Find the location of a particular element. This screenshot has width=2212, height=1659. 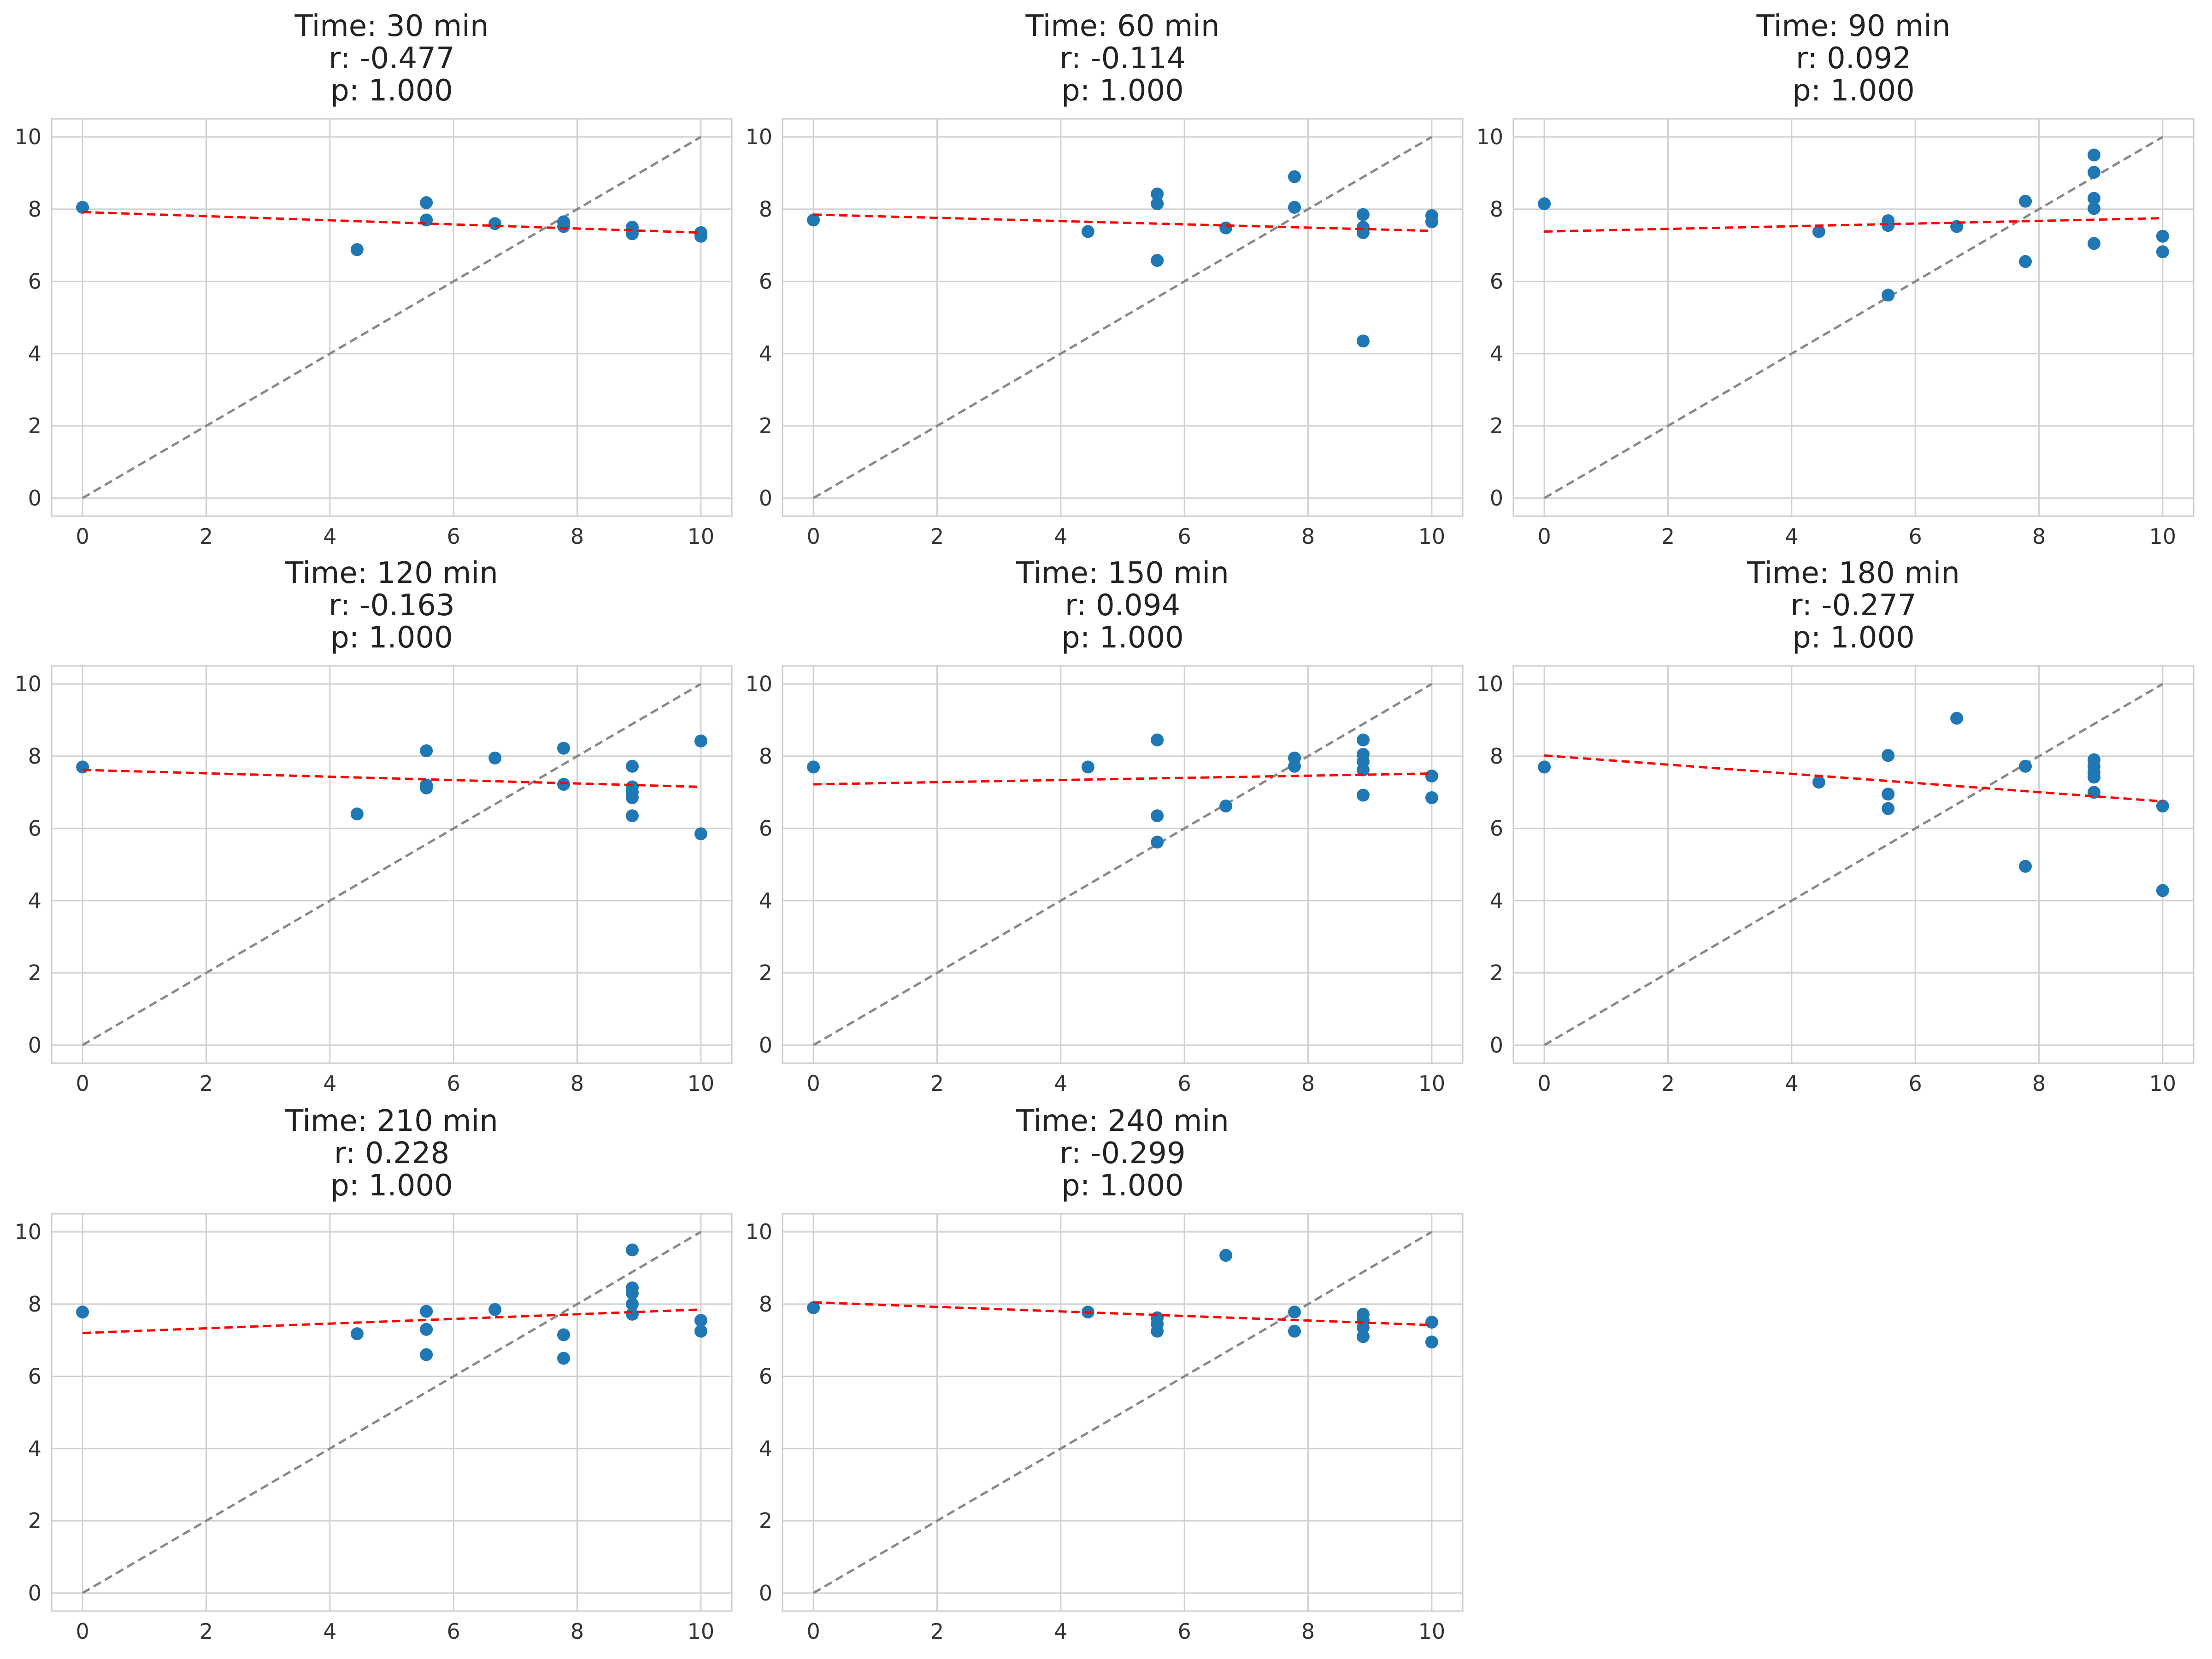

panel-title-r: r: 0.094 is located at coordinates (1122, 605).